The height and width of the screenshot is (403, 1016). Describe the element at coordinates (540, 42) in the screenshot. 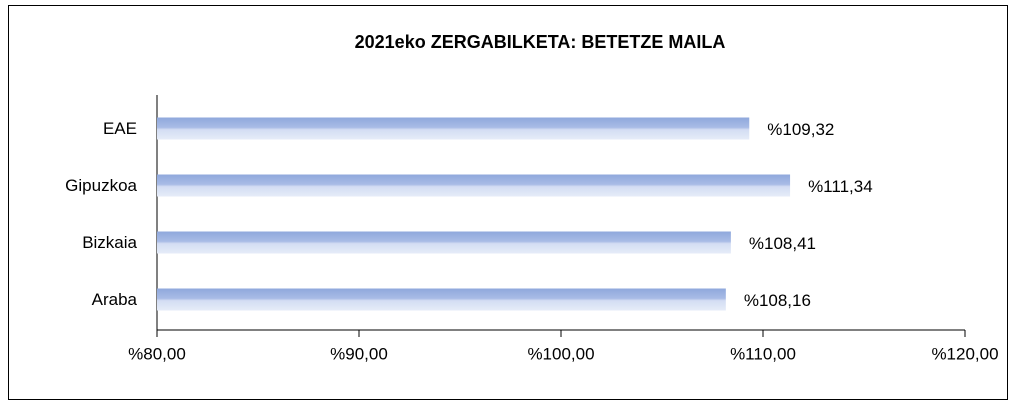

I see `chart-title: 2021eko ZERGABILKETA: BETETZE MAILA` at that location.